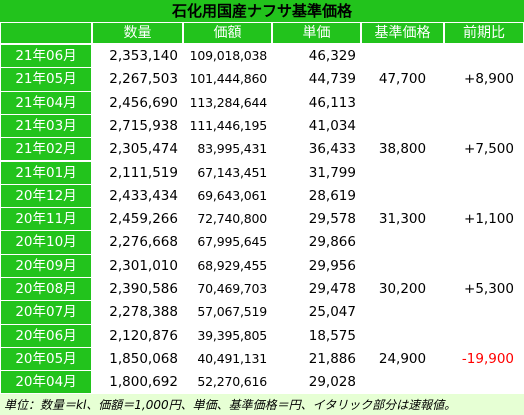 This screenshot has width=524, height=415. What do you see at coordinates (137, 56) in the screenshot?
I see `row-quantity: 2,353,140` at bounding box center [137, 56].